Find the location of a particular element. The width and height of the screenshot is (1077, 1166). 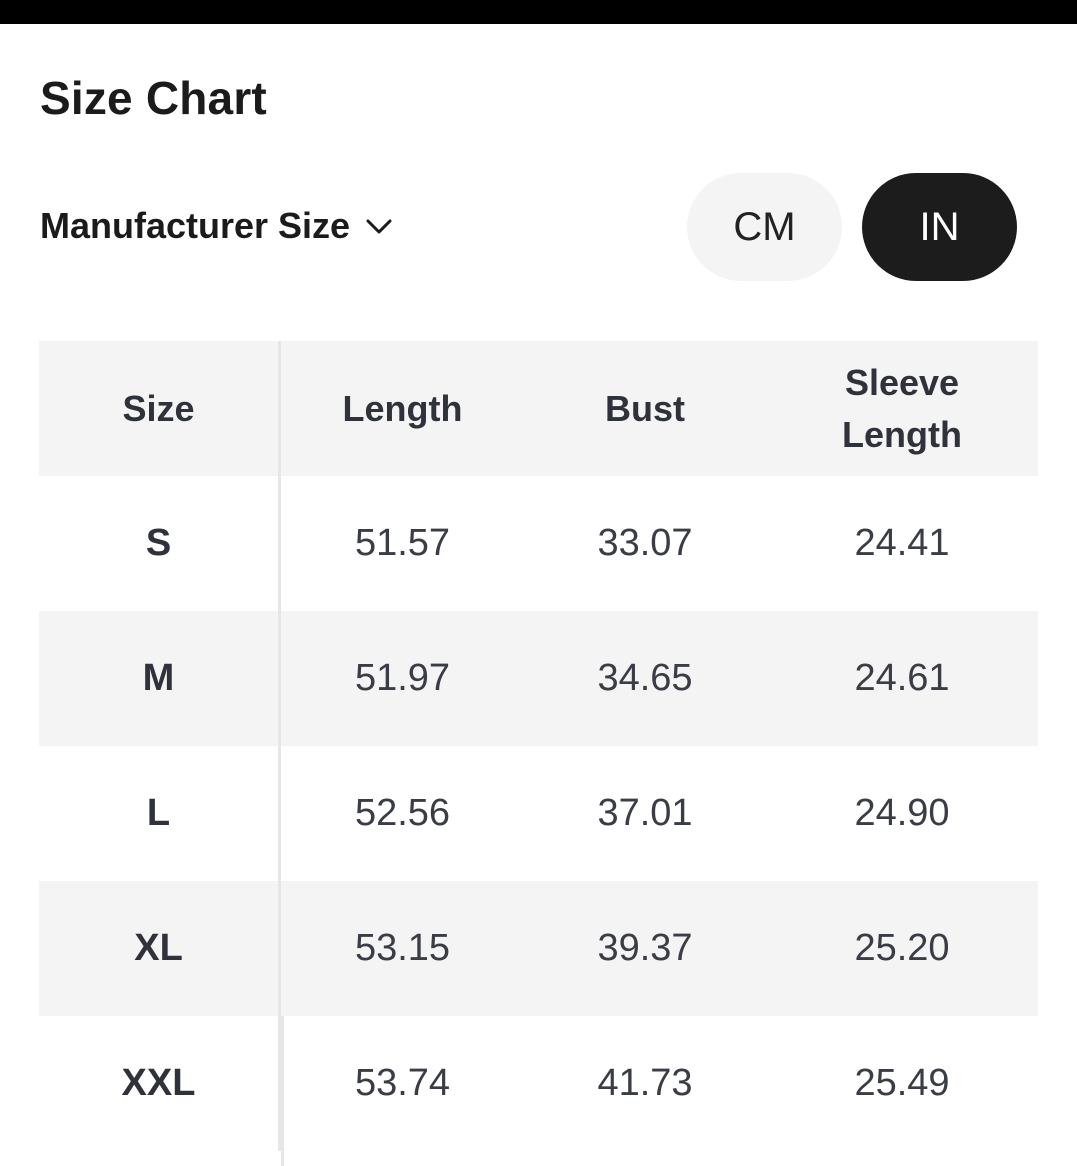

bust-cell: 37.01 is located at coordinates (645, 813).